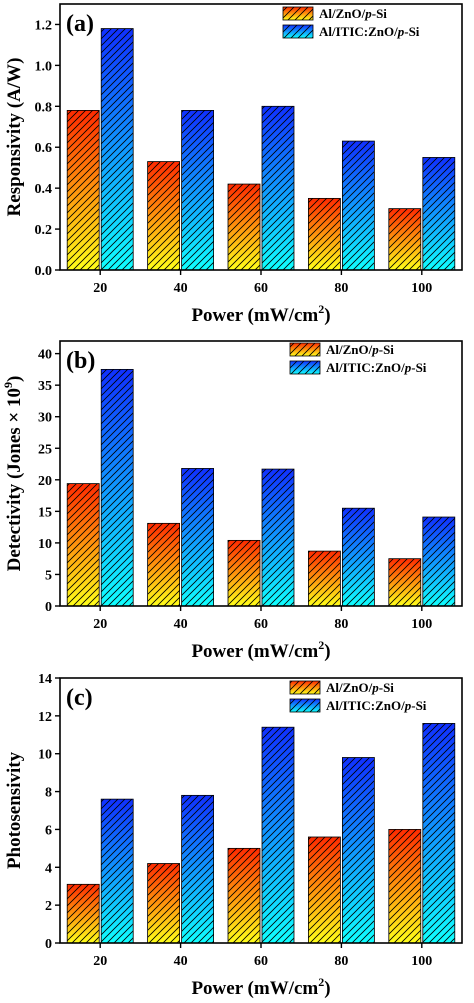 Image resolution: width=474 pixels, height=1003 pixels. Describe the element at coordinates (48, 793) in the screenshot. I see `y-tick-label: 8` at that location.